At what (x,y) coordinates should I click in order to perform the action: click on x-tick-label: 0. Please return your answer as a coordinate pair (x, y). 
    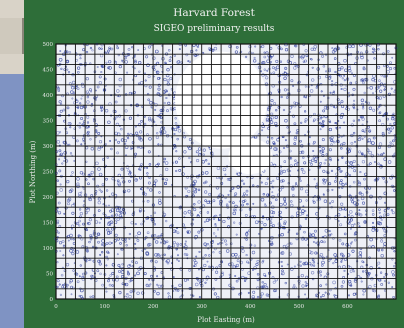
    Looking at the image, I should click on (56, 307).